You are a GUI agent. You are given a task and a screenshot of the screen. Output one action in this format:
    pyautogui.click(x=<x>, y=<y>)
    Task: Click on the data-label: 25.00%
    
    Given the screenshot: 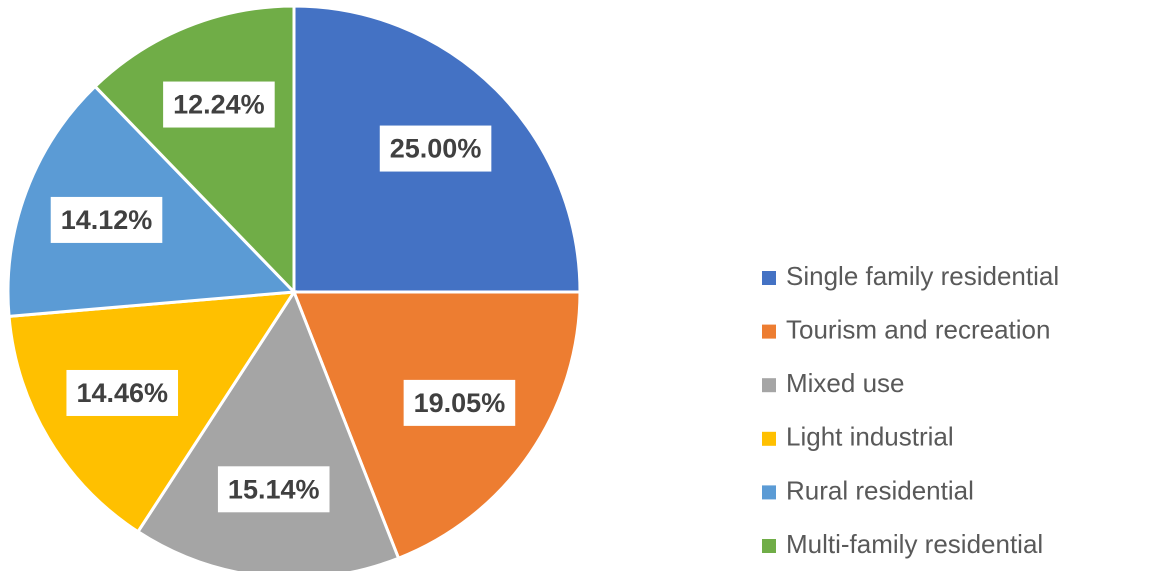 What is the action you would take?
    pyautogui.click(x=436, y=149)
    